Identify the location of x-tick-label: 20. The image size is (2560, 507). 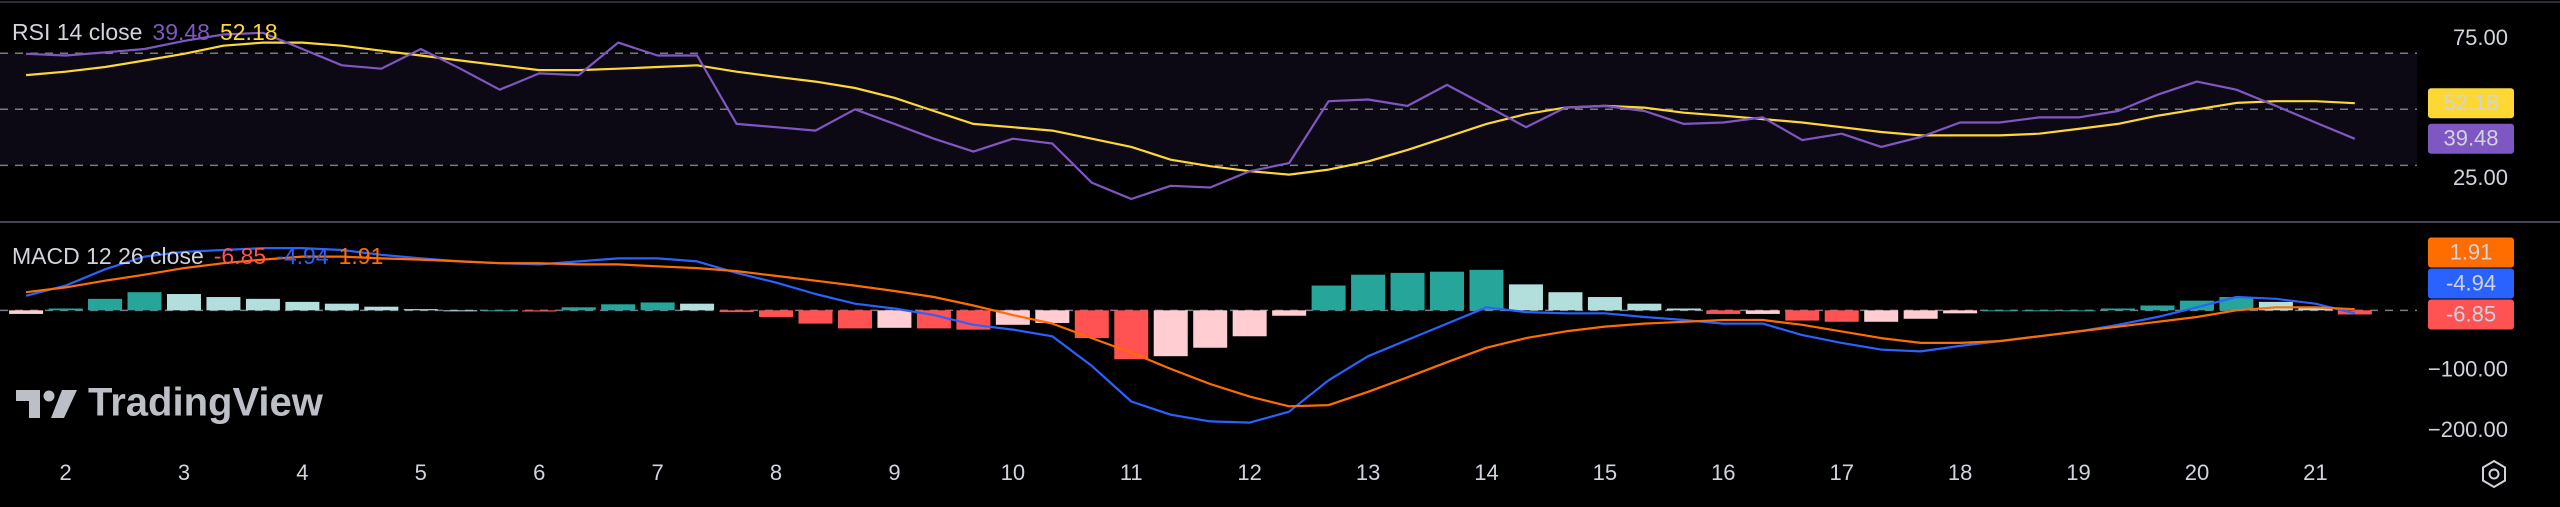
(2197, 472).